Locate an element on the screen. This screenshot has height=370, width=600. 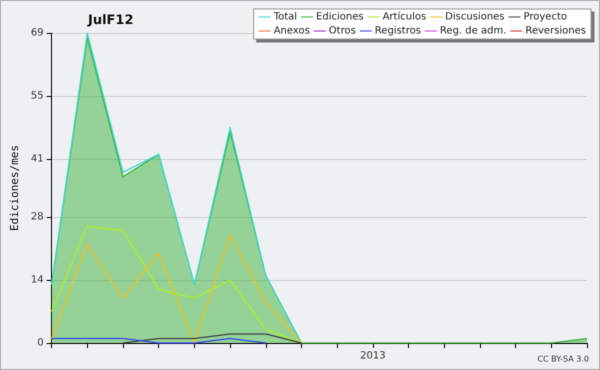
legend-label: Reg. de adm. is located at coordinates (473, 31).